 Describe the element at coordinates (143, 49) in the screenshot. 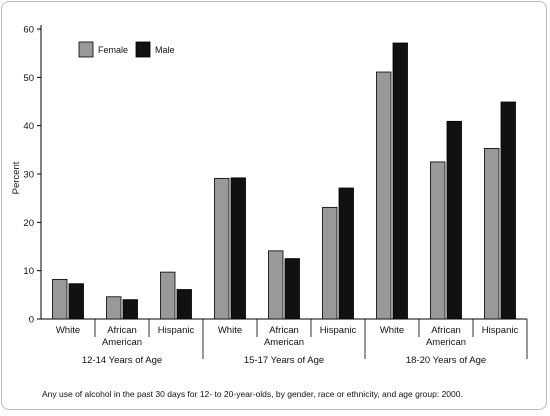

I see `legend-swatch-male` at that location.